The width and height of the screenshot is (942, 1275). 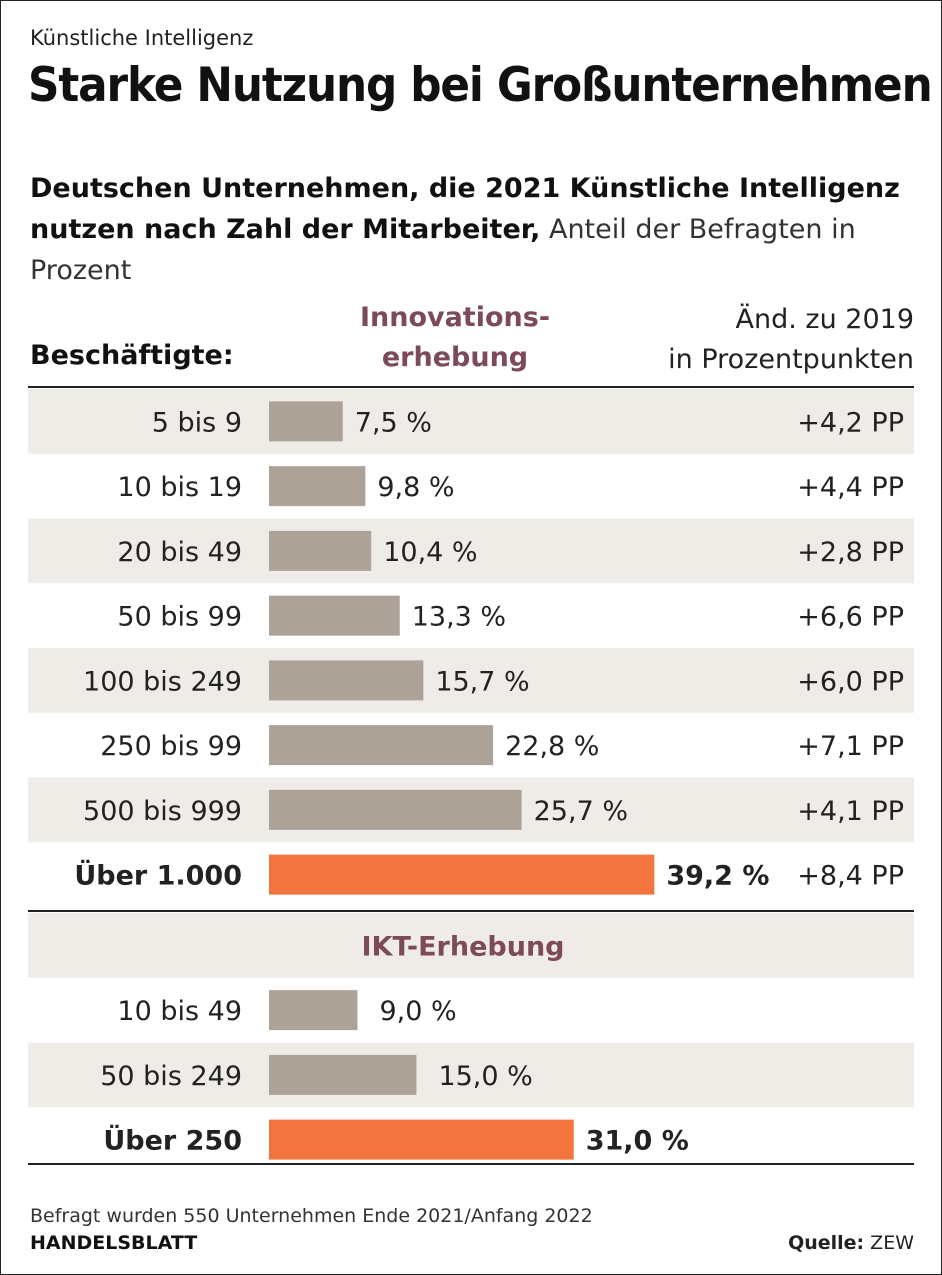 I want to click on category-label: 5 bis 9, so click(x=197, y=422).